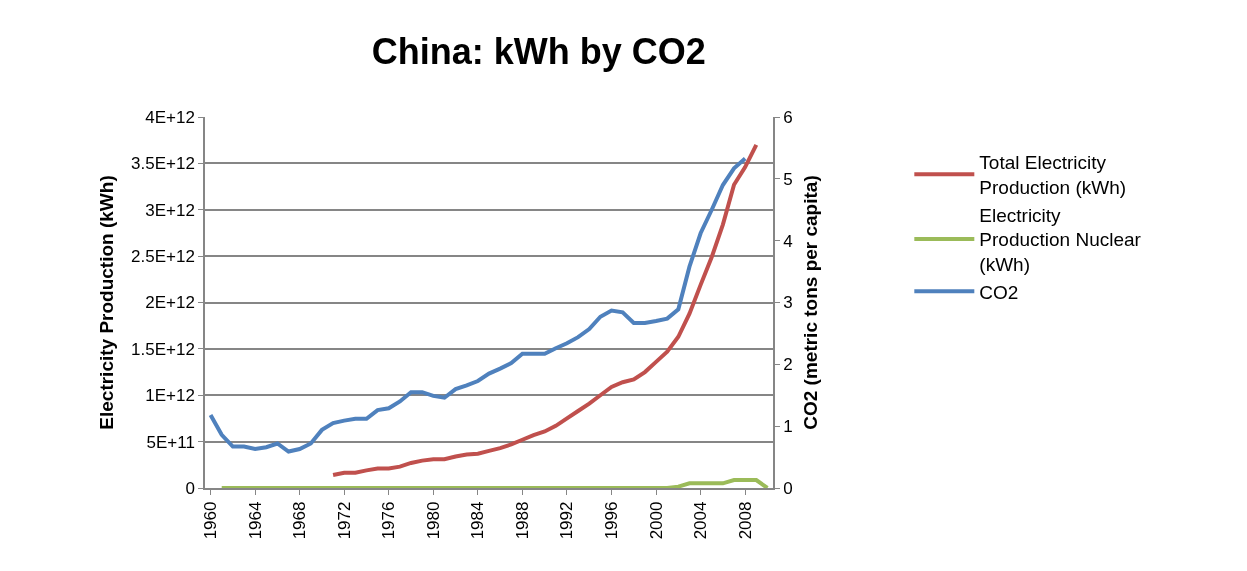  Describe the element at coordinates (389, 520) in the screenshot. I see `x-tick-label: 1976` at that location.